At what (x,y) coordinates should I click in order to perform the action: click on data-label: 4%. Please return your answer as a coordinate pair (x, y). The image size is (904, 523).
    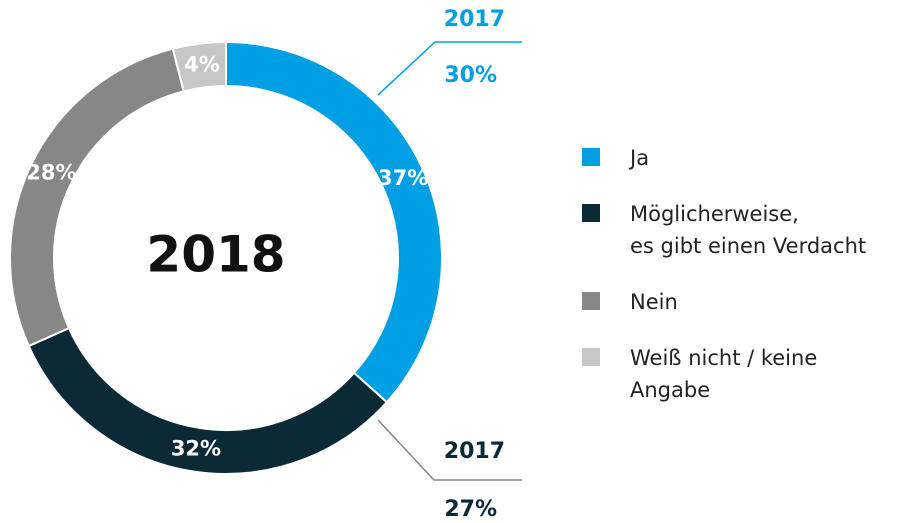
    Looking at the image, I should click on (202, 64).